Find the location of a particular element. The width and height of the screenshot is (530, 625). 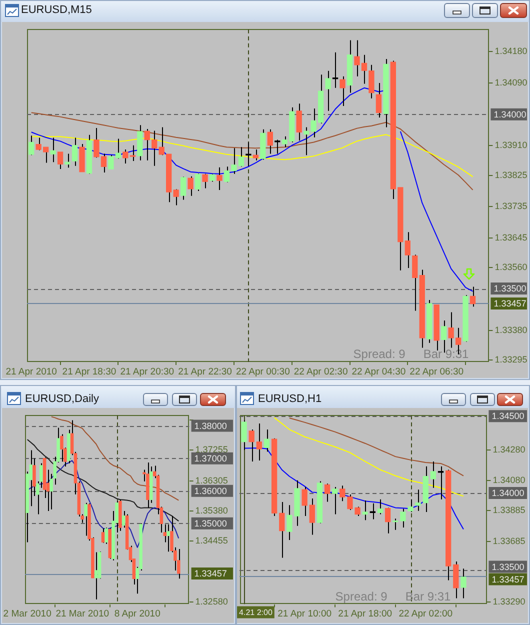

y-tick-label: 1.37255 is located at coordinates (211, 449).